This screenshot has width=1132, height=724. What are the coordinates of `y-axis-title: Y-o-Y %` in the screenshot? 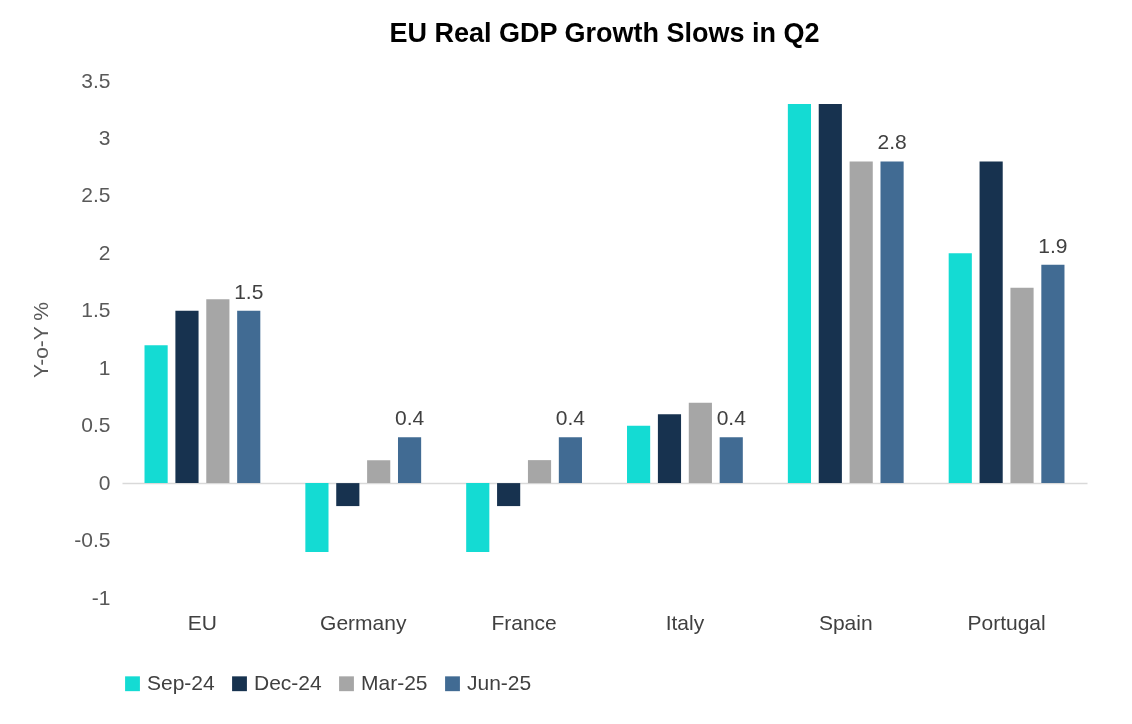 It's located at (41, 340).